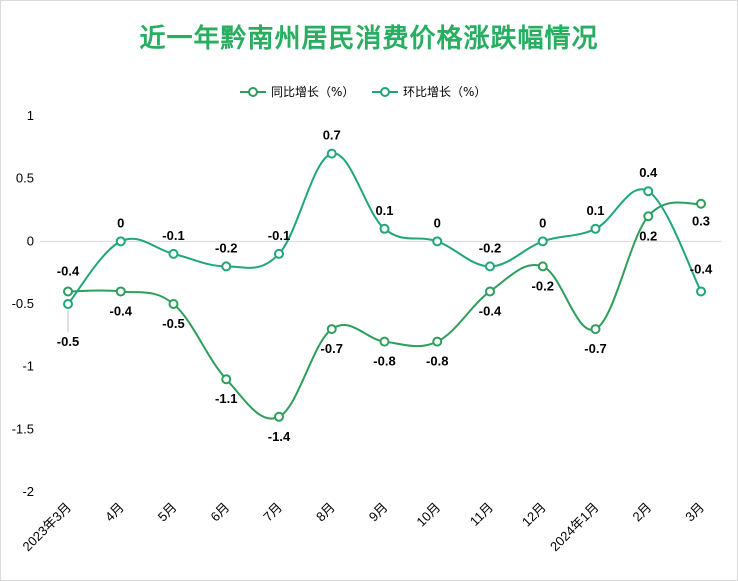 Image resolution: width=738 pixels, height=581 pixels. Describe the element at coordinates (272, 512) in the screenshot. I see `x-tick-label: 7月` at that location.